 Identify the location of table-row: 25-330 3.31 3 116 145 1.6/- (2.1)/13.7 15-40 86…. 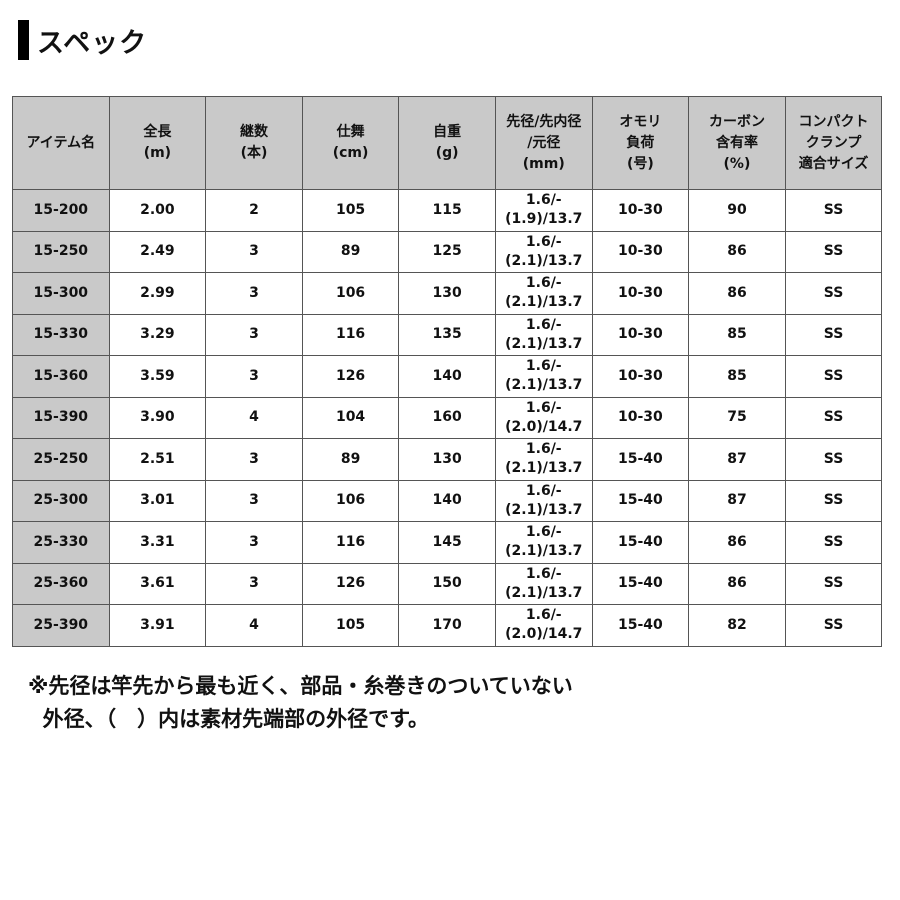
(447, 542).